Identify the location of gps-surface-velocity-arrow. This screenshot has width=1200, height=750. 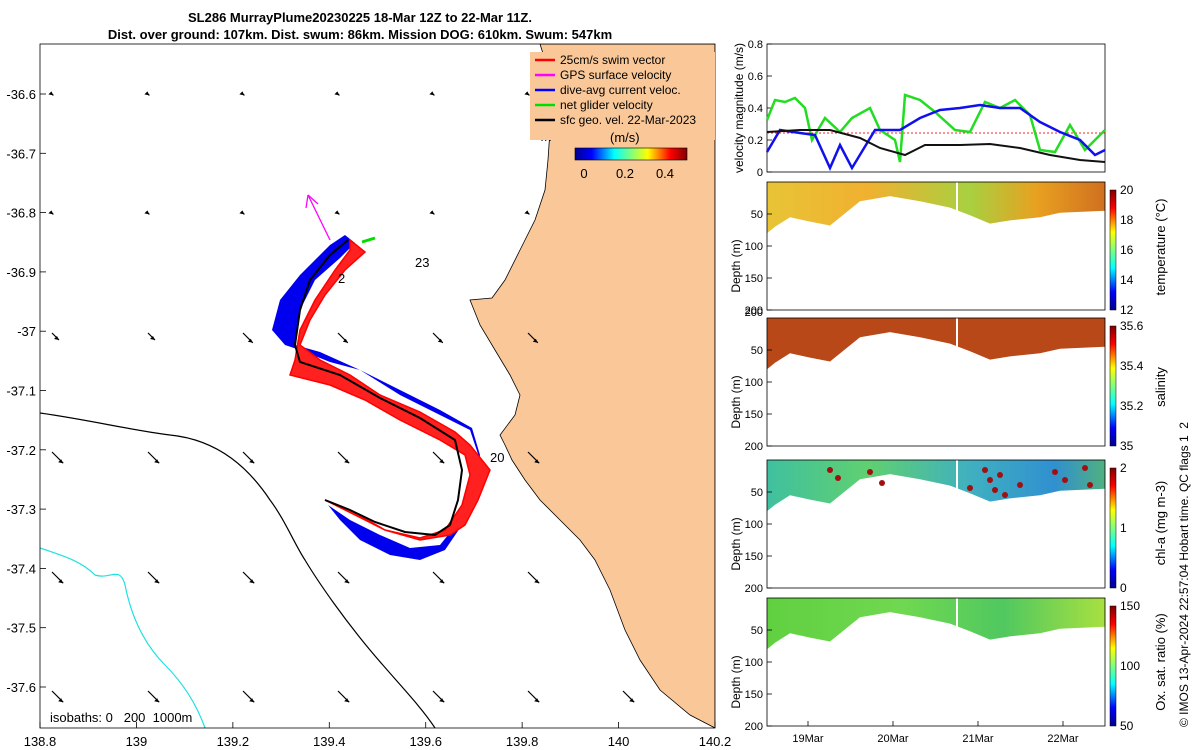
(319, 217).